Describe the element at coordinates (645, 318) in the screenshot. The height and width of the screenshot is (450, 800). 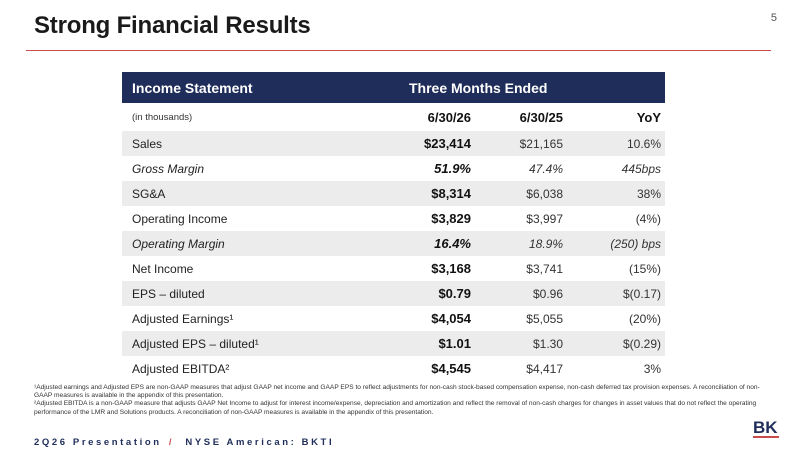
I see `yoy-value: (20%)` at that location.